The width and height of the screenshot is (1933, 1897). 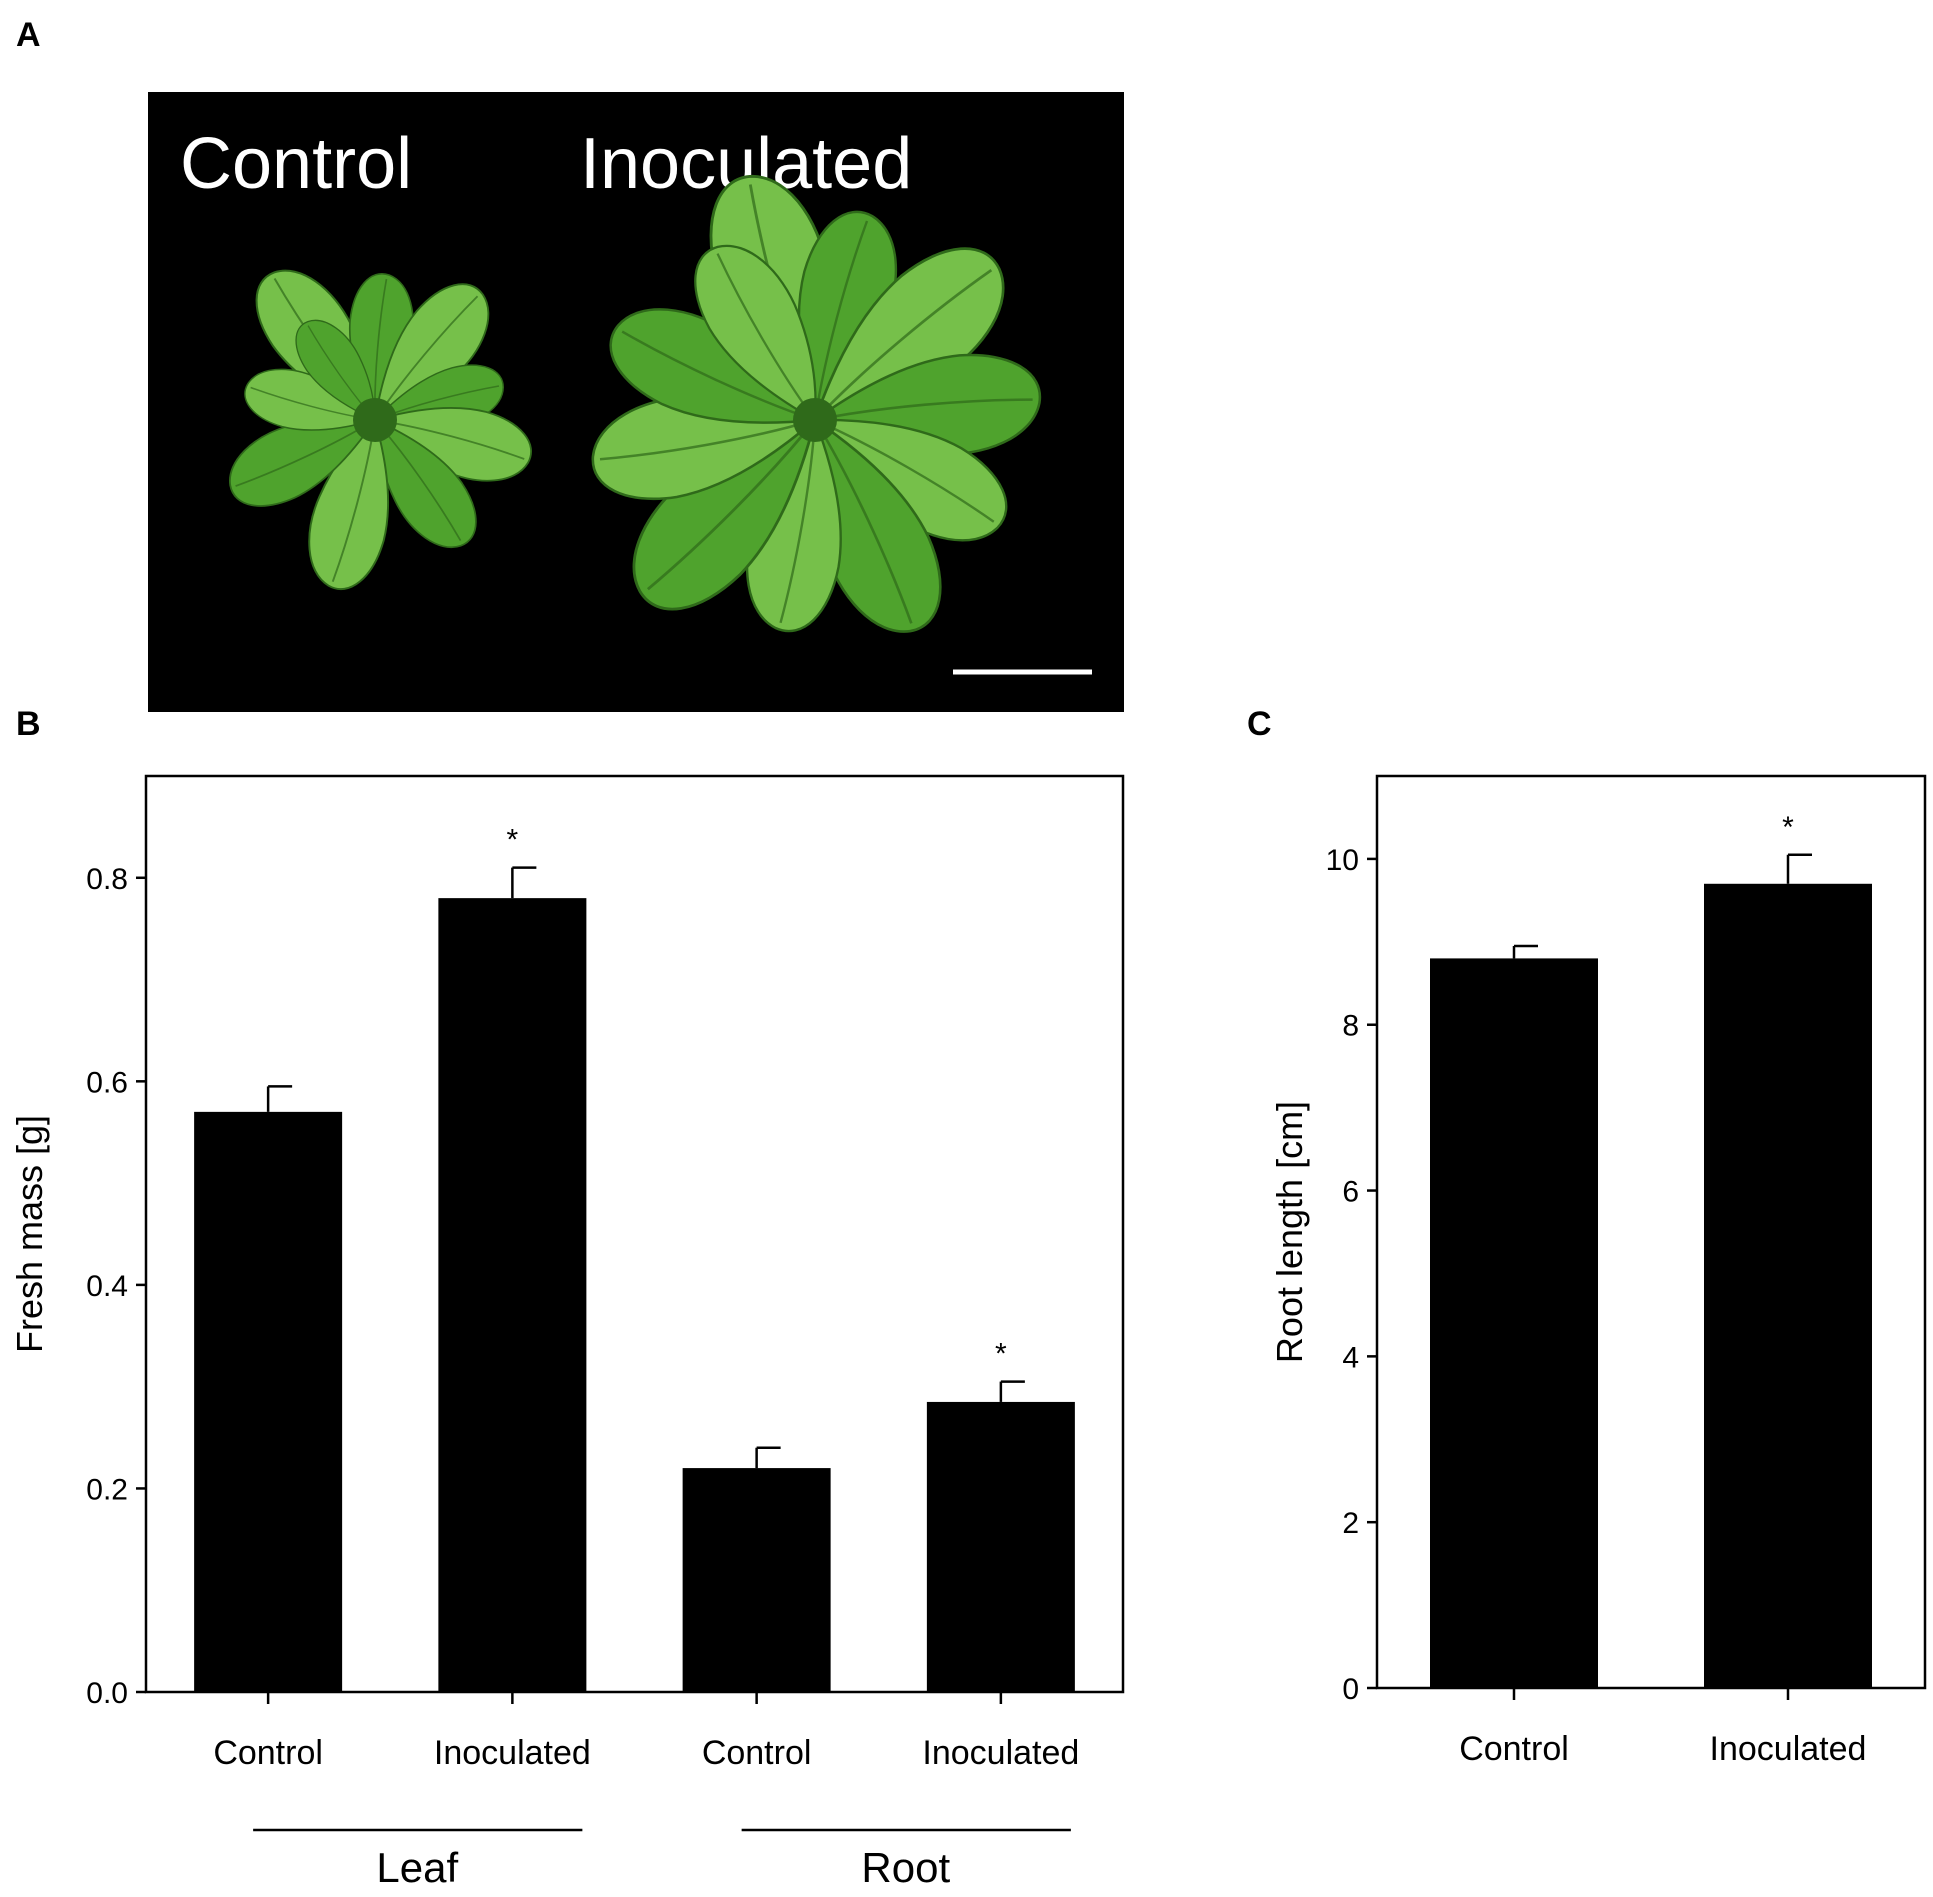 What do you see at coordinates (1289, 1232) in the screenshot?
I see `y-axis-label: Root length [cm]` at bounding box center [1289, 1232].